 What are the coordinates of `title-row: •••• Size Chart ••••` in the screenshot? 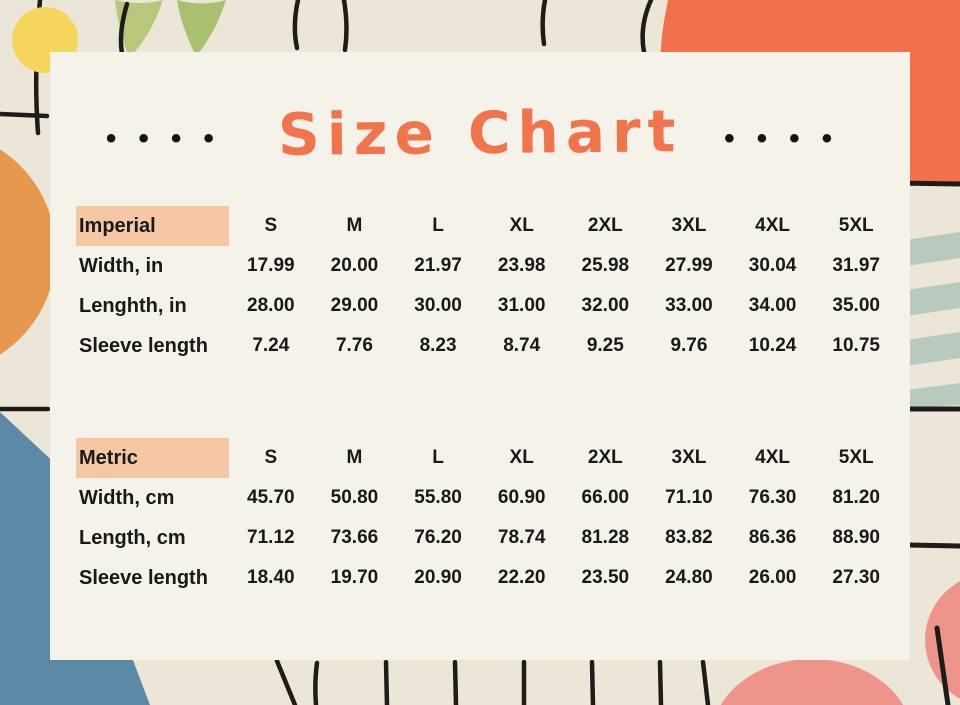 It's located at (480, 117).